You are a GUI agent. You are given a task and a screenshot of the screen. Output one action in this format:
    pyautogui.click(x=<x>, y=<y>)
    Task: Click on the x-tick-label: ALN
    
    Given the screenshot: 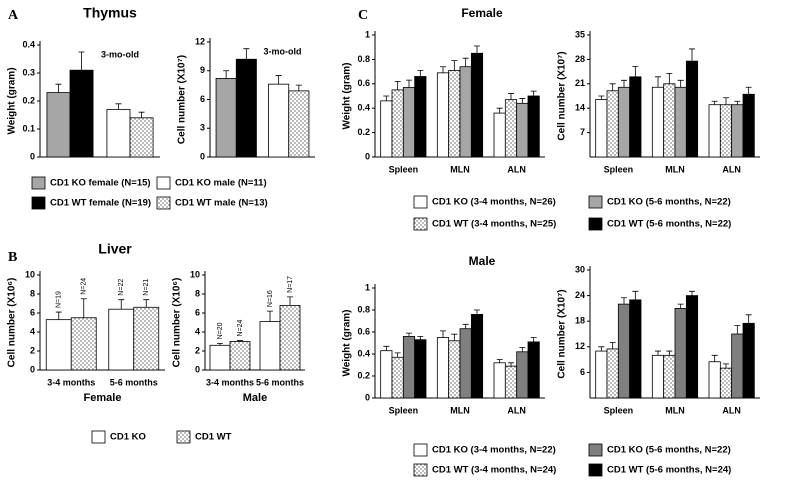 What is the action you would take?
    pyautogui.click(x=731, y=169)
    